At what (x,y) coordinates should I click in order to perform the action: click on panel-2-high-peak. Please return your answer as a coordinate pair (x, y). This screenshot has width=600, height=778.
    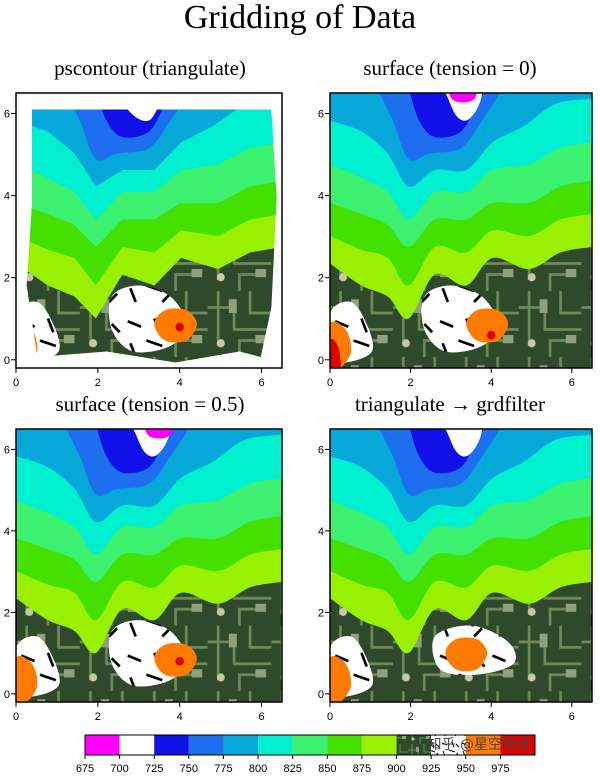
    Looking at the image, I should click on (491, 335).